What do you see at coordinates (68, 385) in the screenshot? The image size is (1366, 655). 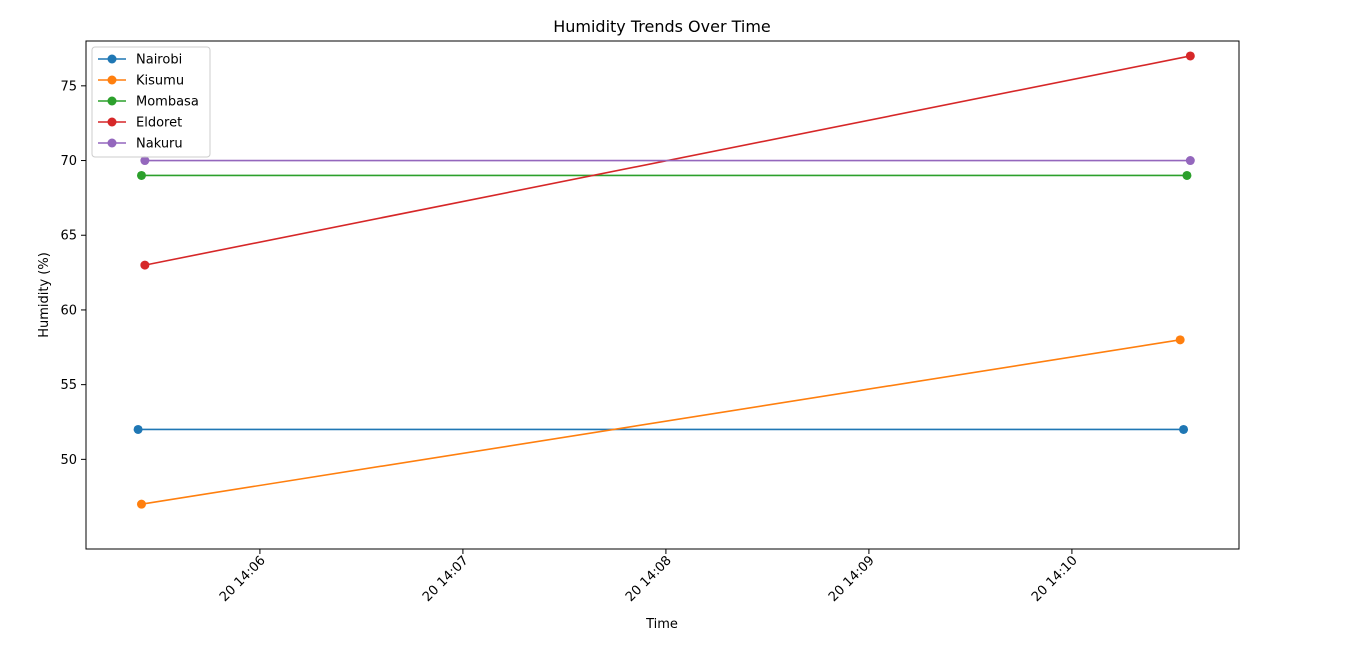 I see `y-tick-label: 55` at bounding box center [68, 385].